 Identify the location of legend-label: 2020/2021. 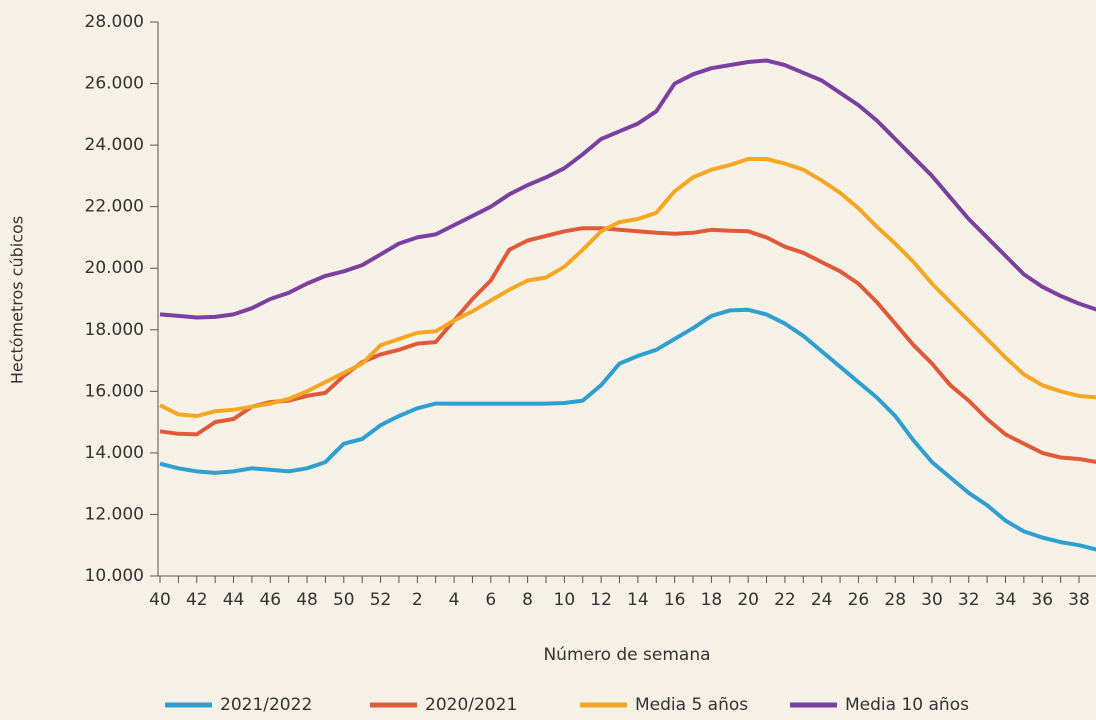
(471, 705).